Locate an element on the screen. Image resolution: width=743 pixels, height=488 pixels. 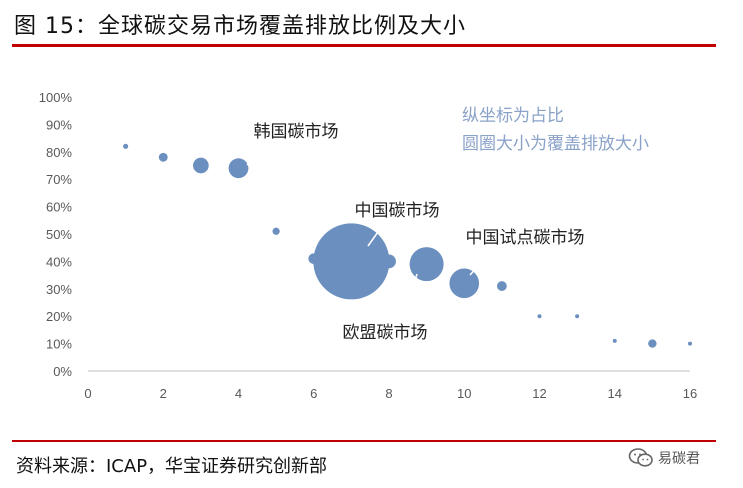
bottom-divider is located at coordinates (364, 441).